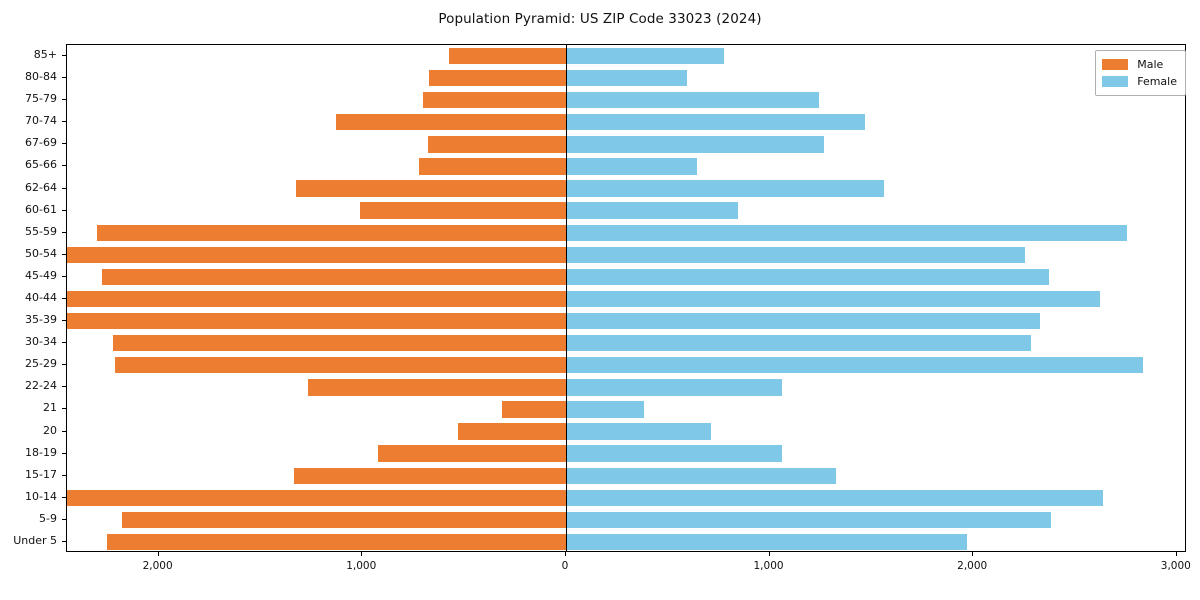  What do you see at coordinates (41, 77) in the screenshot?
I see `y-axis-tick-label: 80-84` at bounding box center [41, 77].